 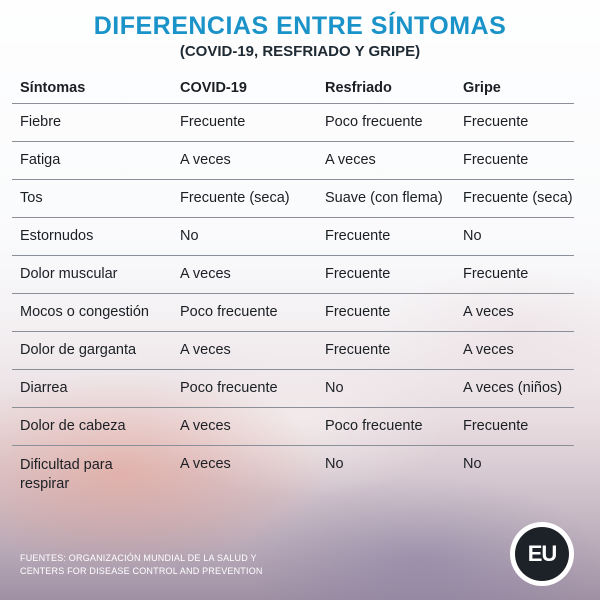 I want to click on eu-logo-mark: EU, so click(x=542, y=554).